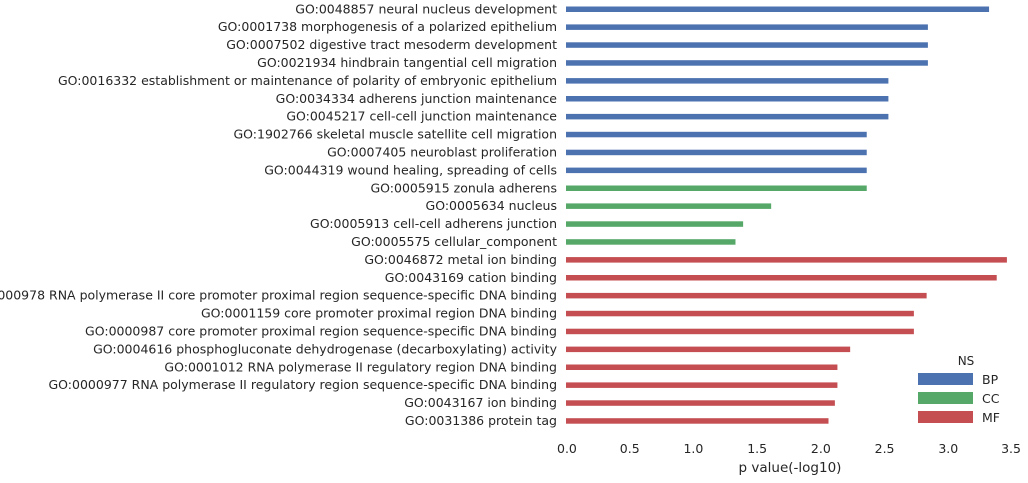  Describe the element at coordinates (491, 205) in the screenshot. I see `category-label: GO:0005634 nucleus` at that location.